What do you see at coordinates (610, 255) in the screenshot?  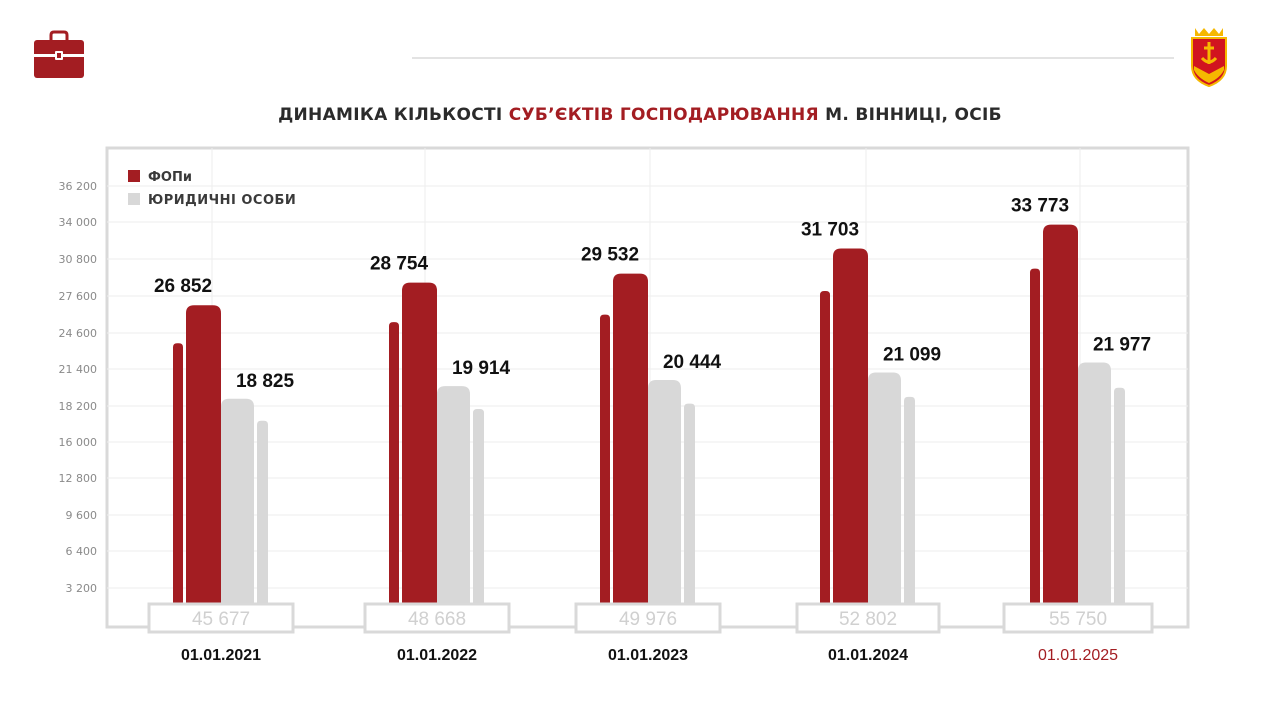 I see `value-label-fop: 29 532` at bounding box center [610, 255].